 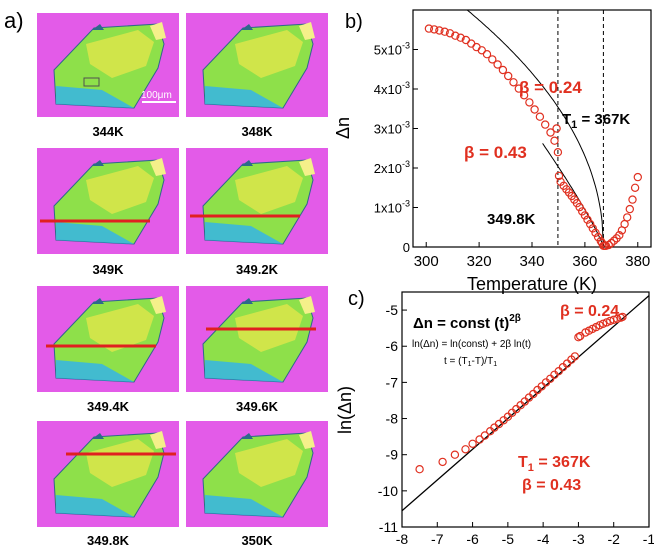 I want to click on y-tick-label: -6, so click(x=392, y=346).